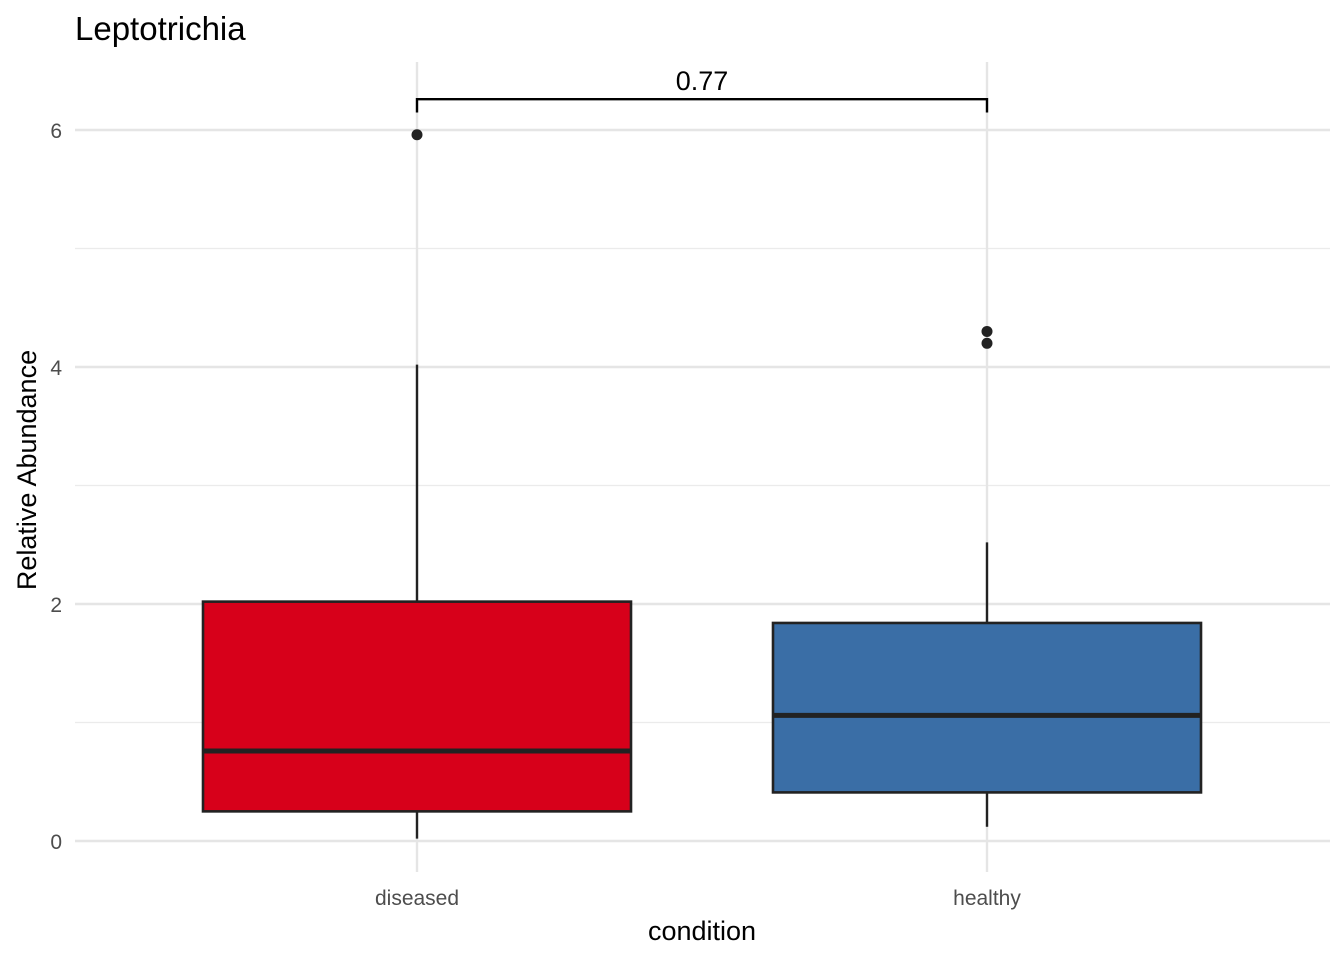  I want to click on box-diseased, so click(417, 706).